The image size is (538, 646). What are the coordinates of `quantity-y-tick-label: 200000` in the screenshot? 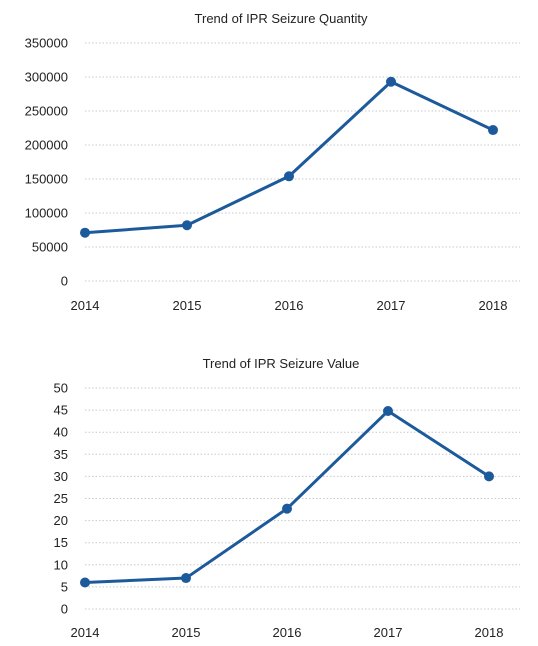 It's located at (46, 145).